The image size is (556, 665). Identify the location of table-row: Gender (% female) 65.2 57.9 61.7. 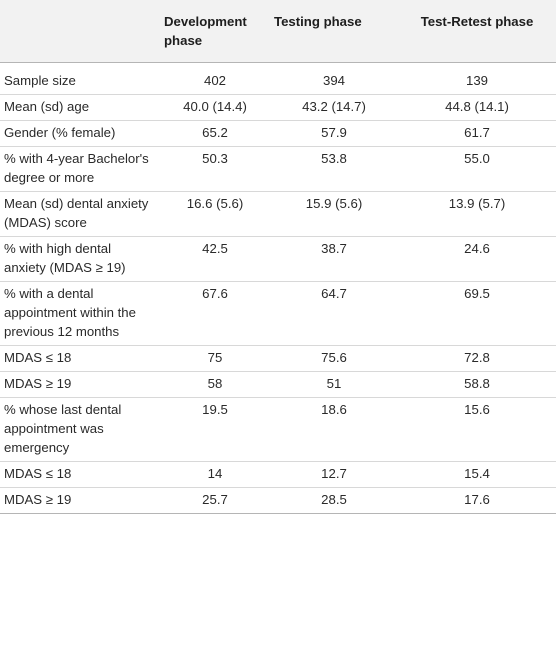
(278, 133).